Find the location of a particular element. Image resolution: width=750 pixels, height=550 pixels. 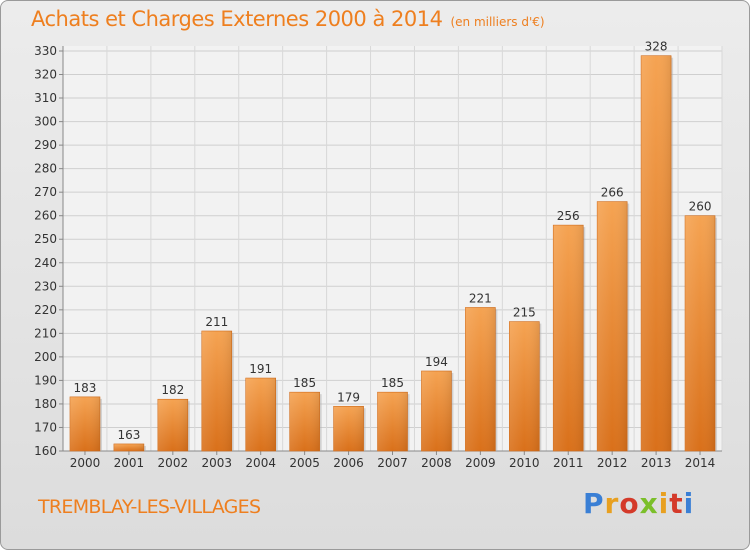

x-tick-label-2006: 2006 is located at coordinates (348, 463).